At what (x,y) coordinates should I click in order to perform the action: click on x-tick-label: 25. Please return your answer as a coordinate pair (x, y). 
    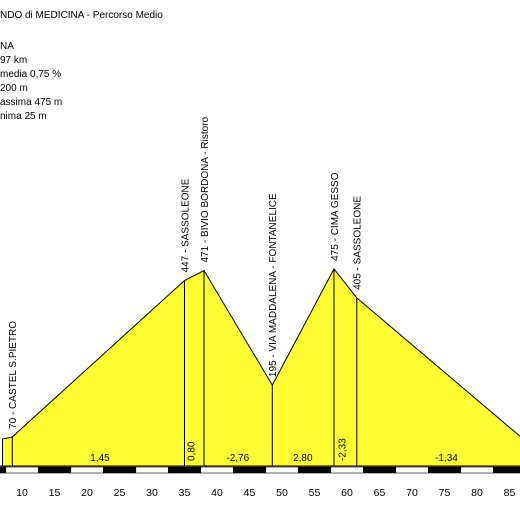
    Looking at the image, I should click on (120, 493).